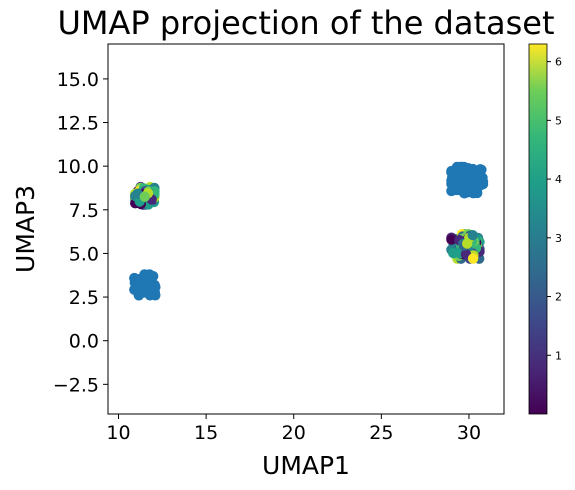 The image size is (575, 490). Describe the element at coordinates (84, 211) in the screenshot. I see `y-tick-label: 7.5` at that location.